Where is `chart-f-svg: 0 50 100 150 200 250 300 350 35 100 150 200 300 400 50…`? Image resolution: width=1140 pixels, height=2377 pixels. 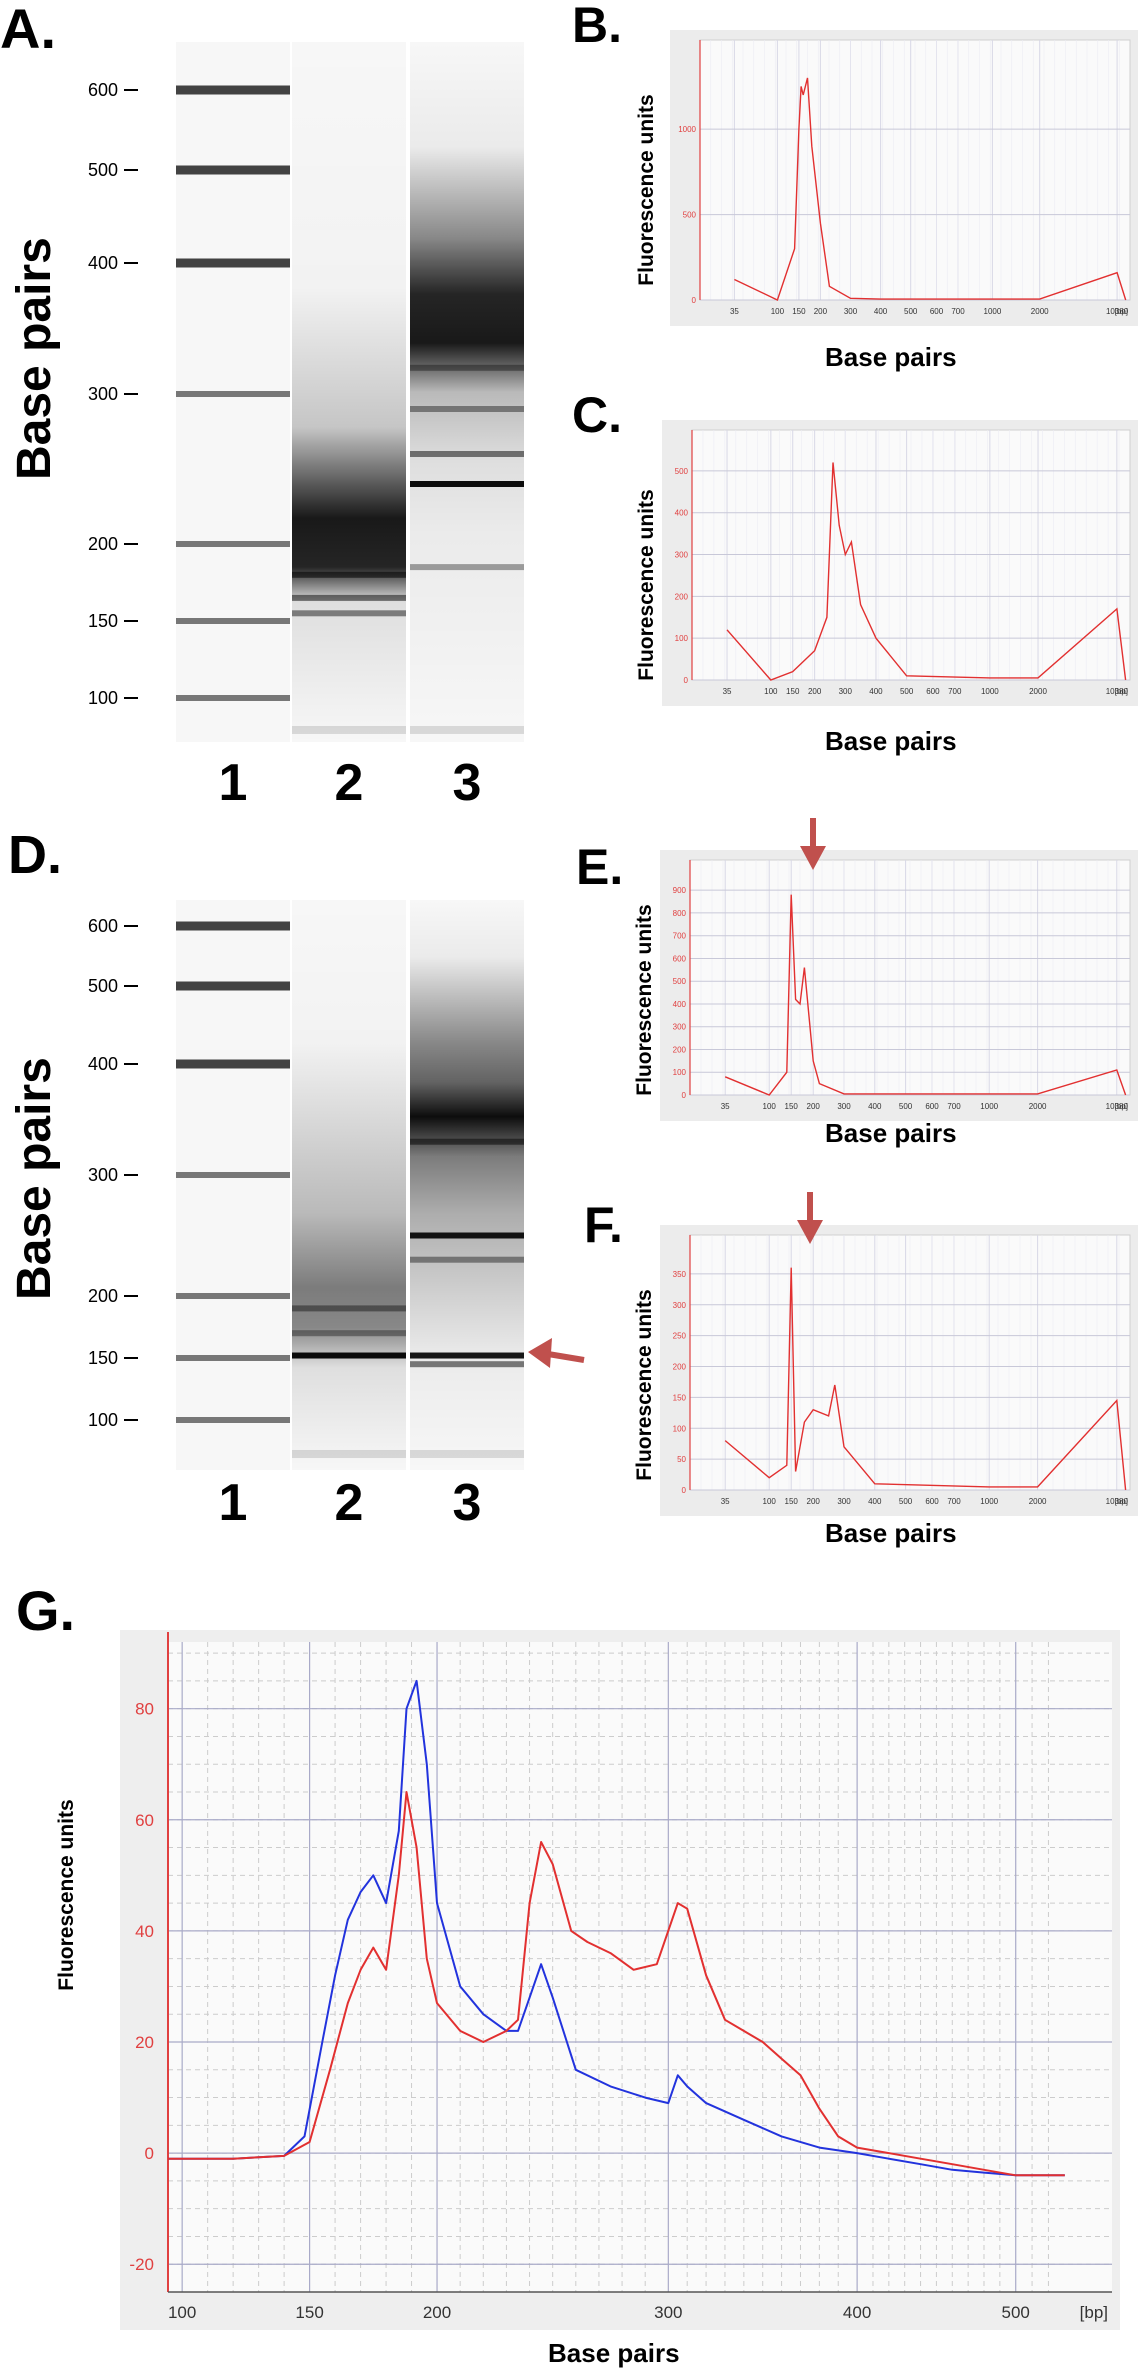 chart-f-svg: 0 50 100 150 200 250 300 350 35 100 150 200 300 400 50… is located at coordinates (899, 1370).